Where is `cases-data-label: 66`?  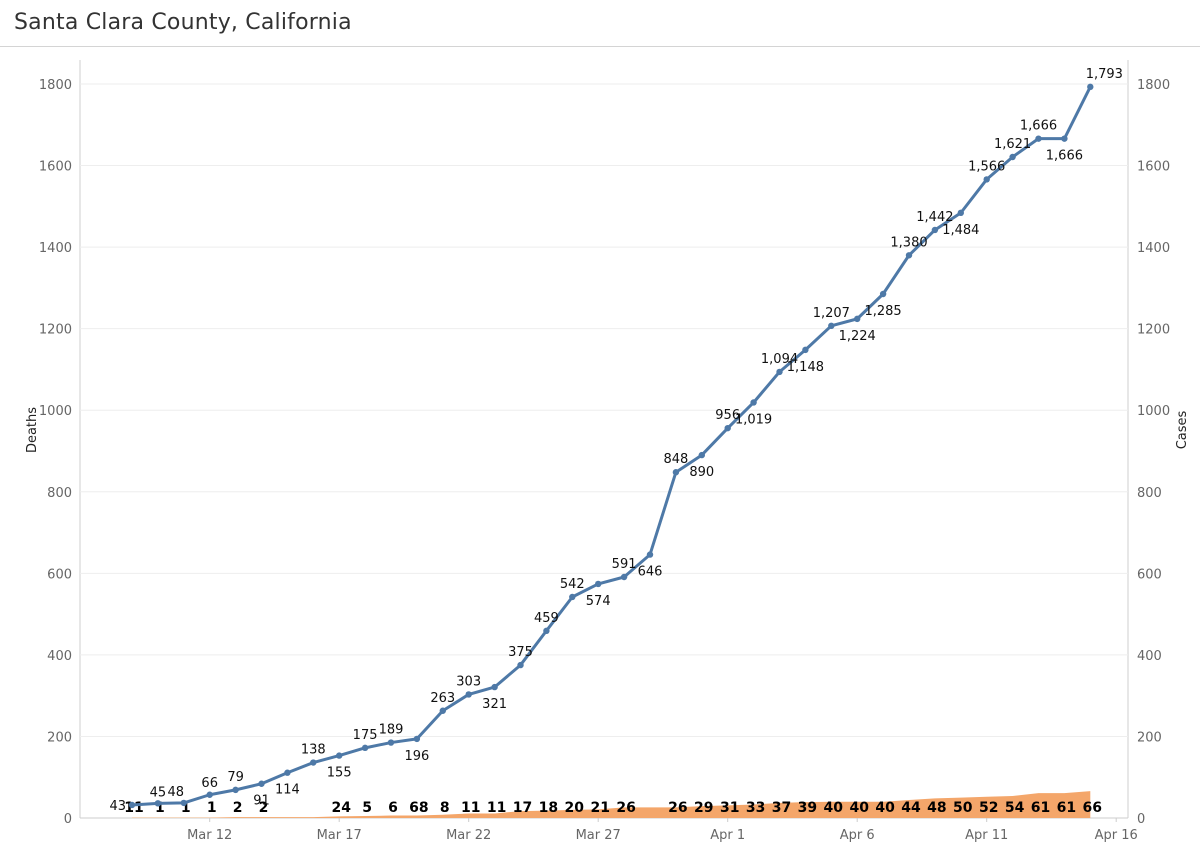 cases-data-label: 66 is located at coordinates (209, 783).